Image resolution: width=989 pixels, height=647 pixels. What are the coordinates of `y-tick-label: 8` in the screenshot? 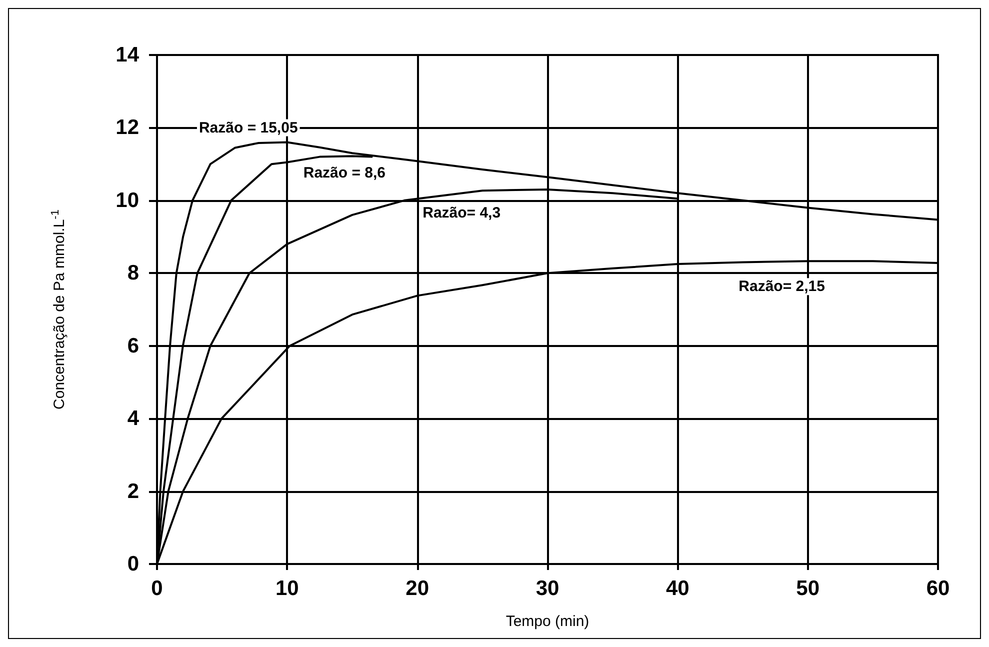 It's located at (133, 273).